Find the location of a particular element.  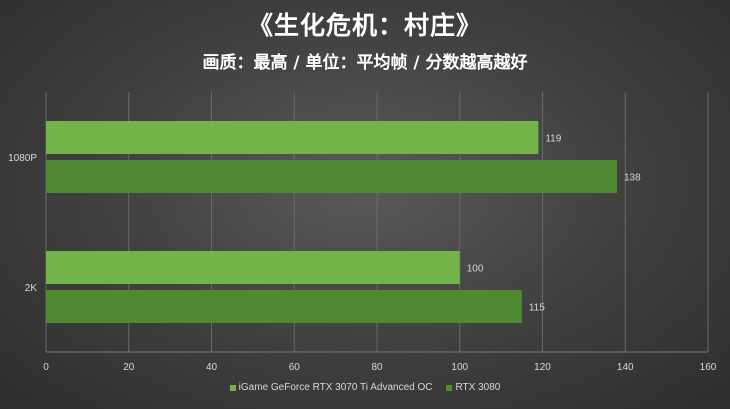

x-tick-label: 80 is located at coordinates (377, 367).